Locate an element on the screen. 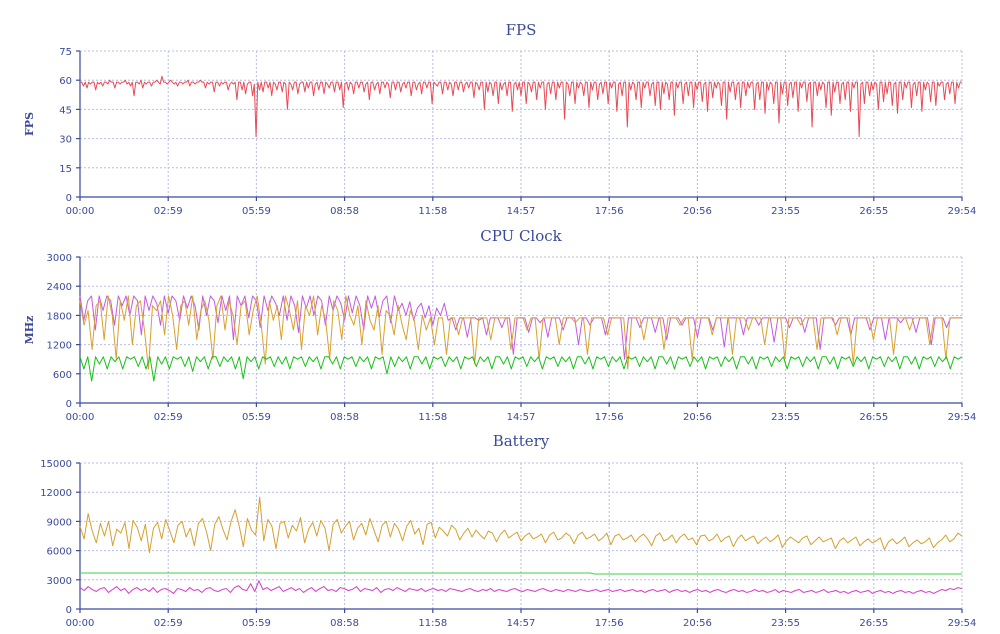 The height and width of the screenshot is (634, 1000). fps-x-tick-label: 02:59 is located at coordinates (168, 211).